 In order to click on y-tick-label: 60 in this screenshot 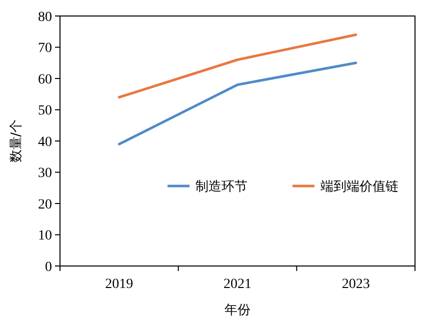, I will do `click(45, 80)`.